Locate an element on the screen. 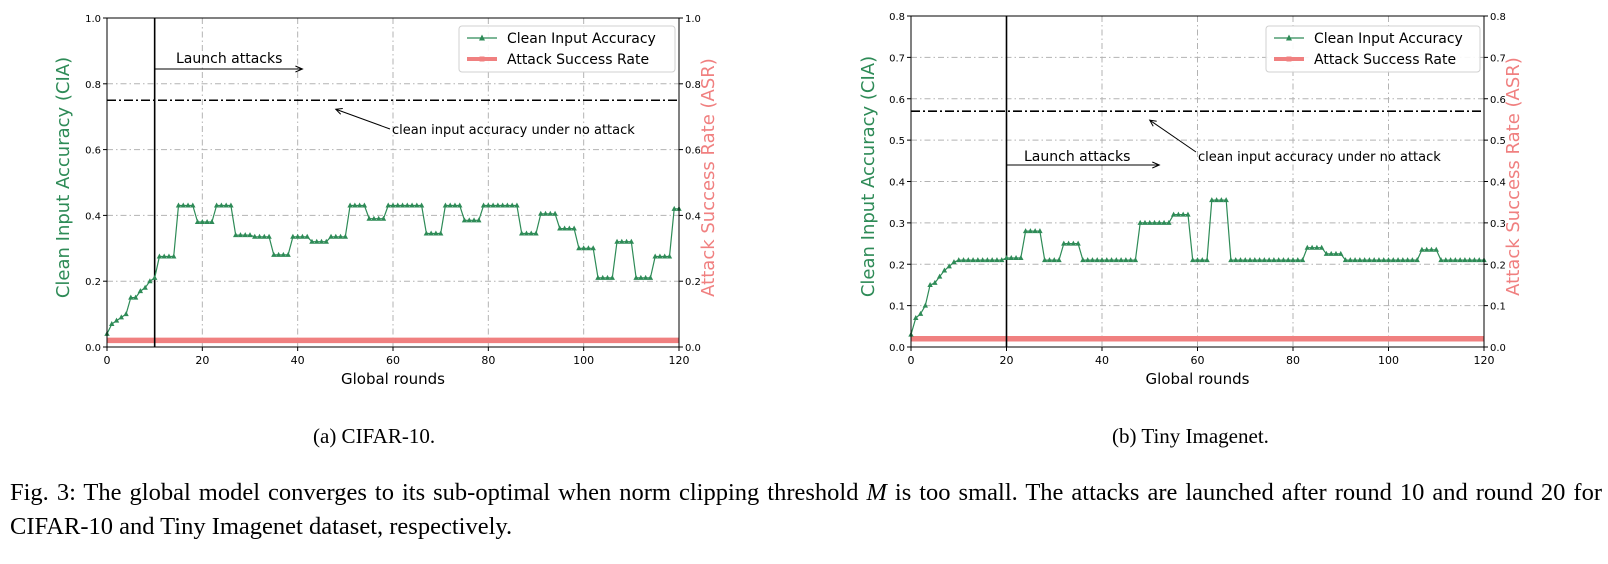  reference-line-label: clean input accuracy under no attack is located at coordinates (1319, 157).